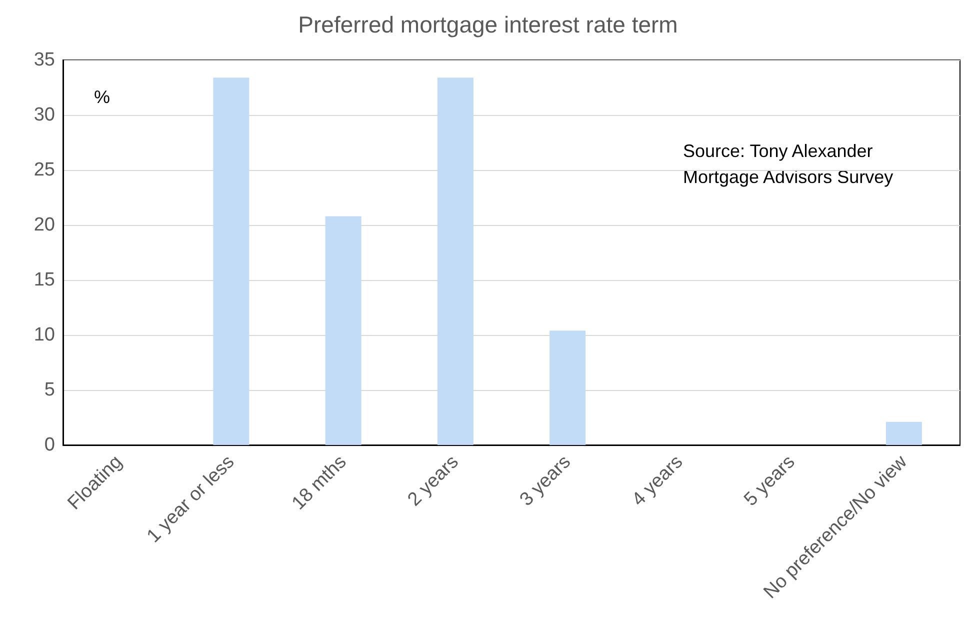  Describe the element at coordinates (49, 445) in the screenshot. I see `y-tick-label: 0` at that location.